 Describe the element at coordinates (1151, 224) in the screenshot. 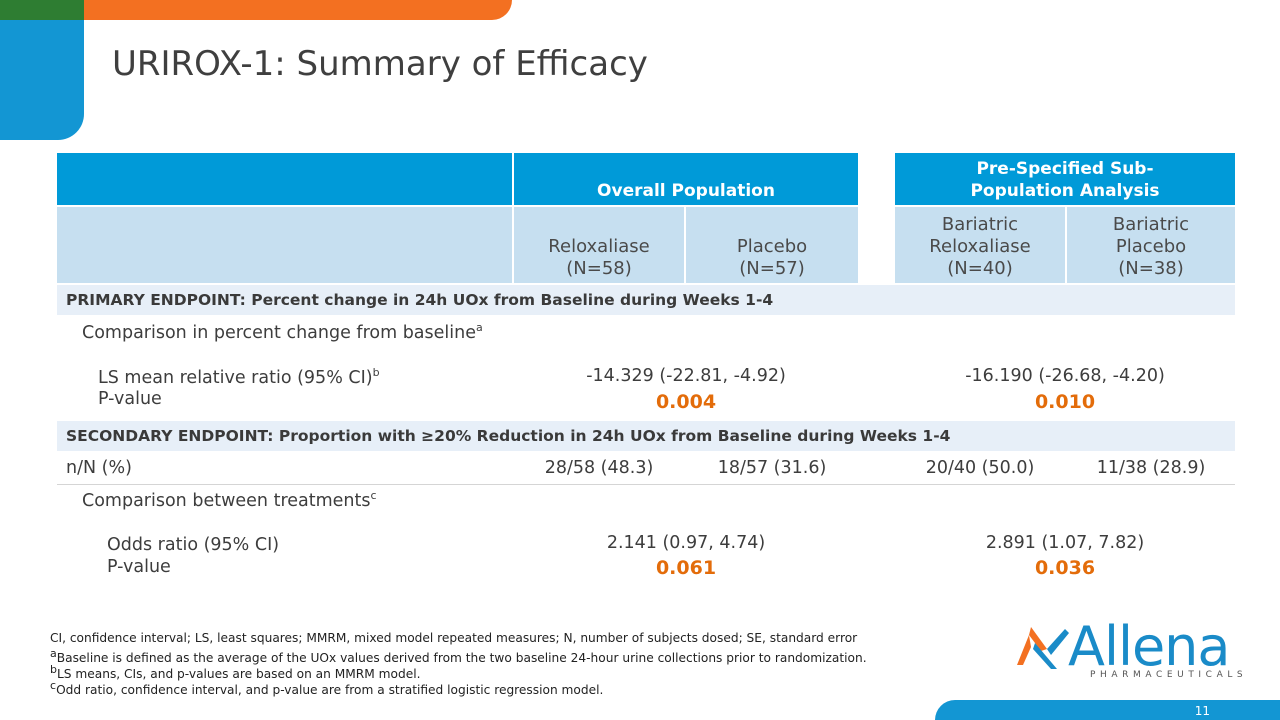

I see `col-bar-pla-line1: Bariatric` at that location.